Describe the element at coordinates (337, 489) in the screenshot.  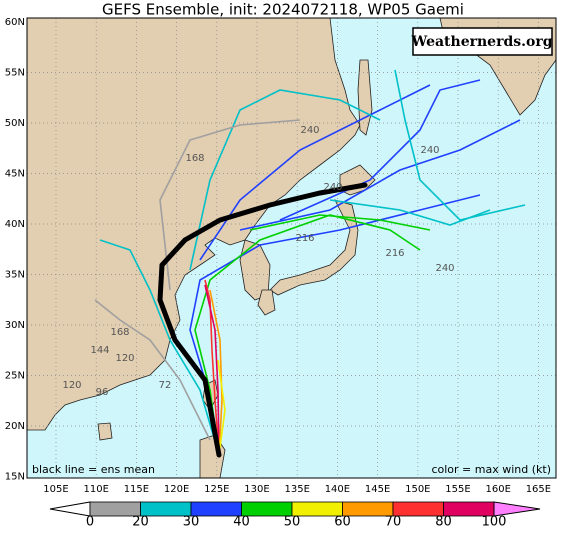
I see `lon-label: 140E` at that location.